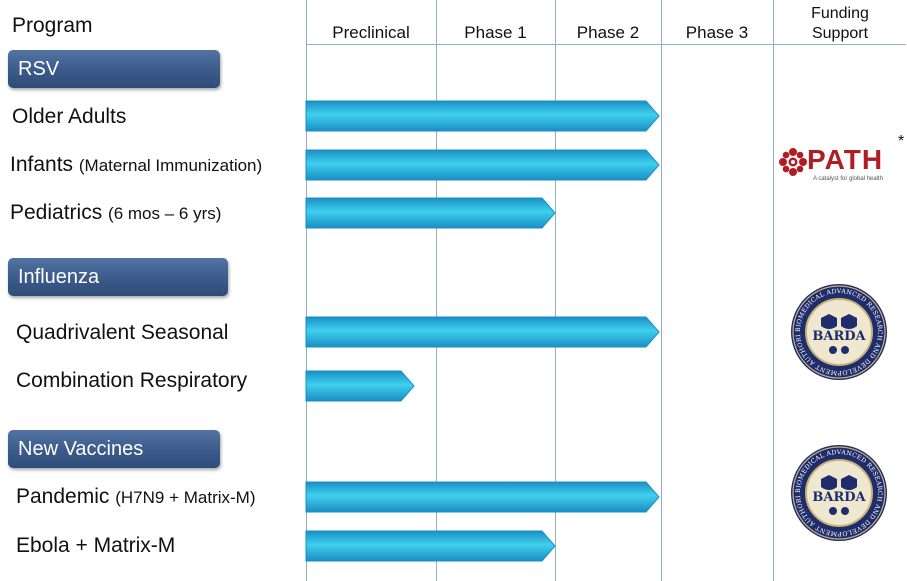 The height and width of the screenshot is (581, 907). What do you see at coordinates (606, 44) in the screenshot?
I see `header-divider` at bounding box center [606, 44].